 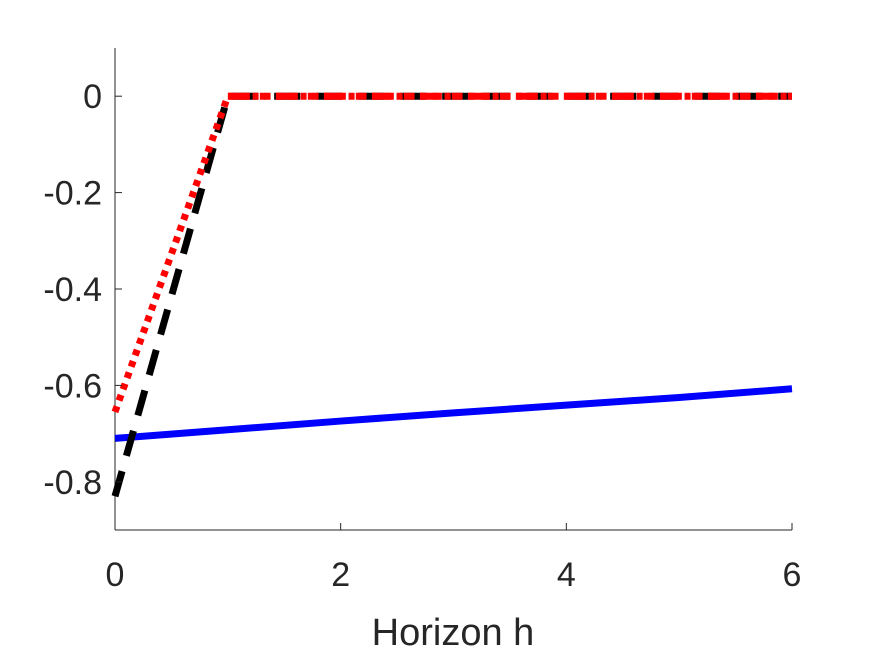 What do you see at coordinates (115, 575) in the screenshot?
I see `x-tick-label: 0` at bounding box center [115, 575].